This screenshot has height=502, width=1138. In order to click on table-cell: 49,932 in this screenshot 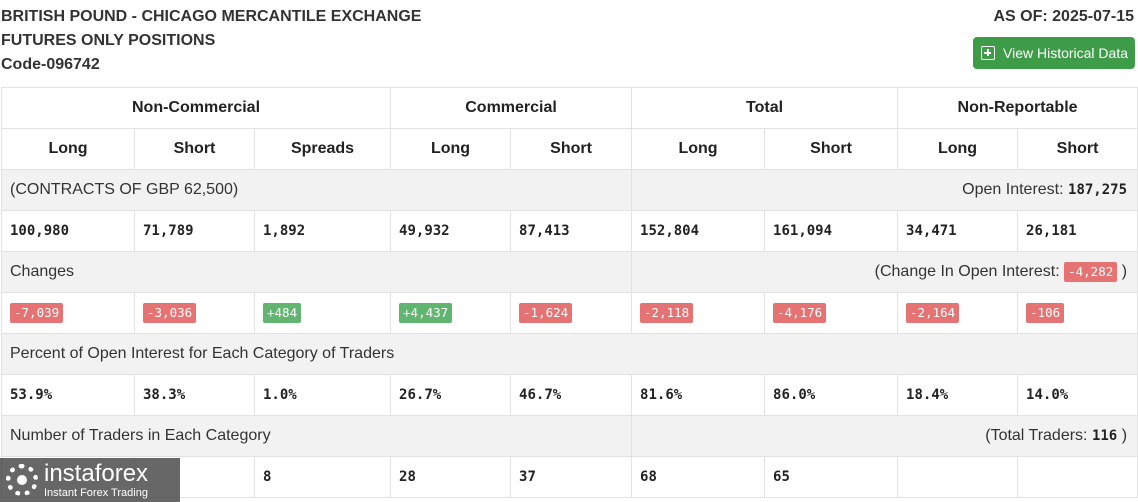, I will do `click(451, 231)`.